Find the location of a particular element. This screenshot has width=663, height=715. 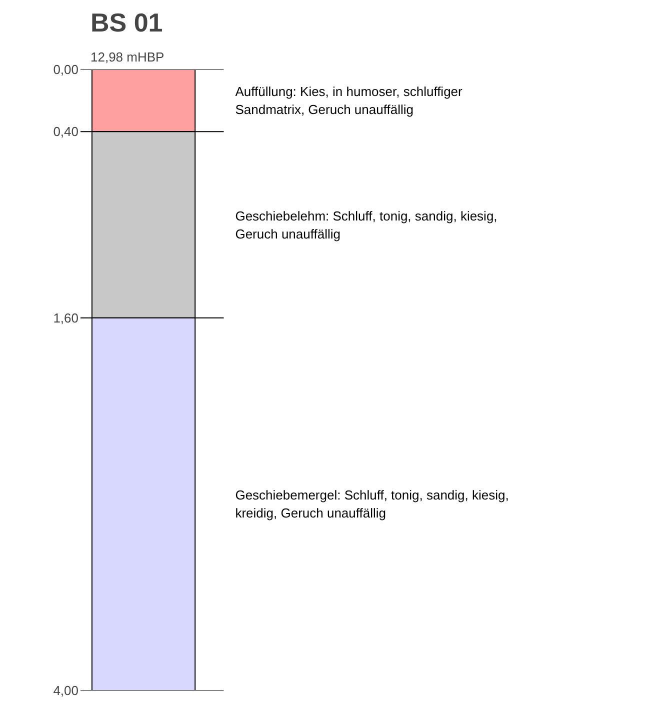

text: Geschiebelehm: Schluff, tonig, sandig, kiesig, Geruch unauffällig is located at coordinates (366, 225).